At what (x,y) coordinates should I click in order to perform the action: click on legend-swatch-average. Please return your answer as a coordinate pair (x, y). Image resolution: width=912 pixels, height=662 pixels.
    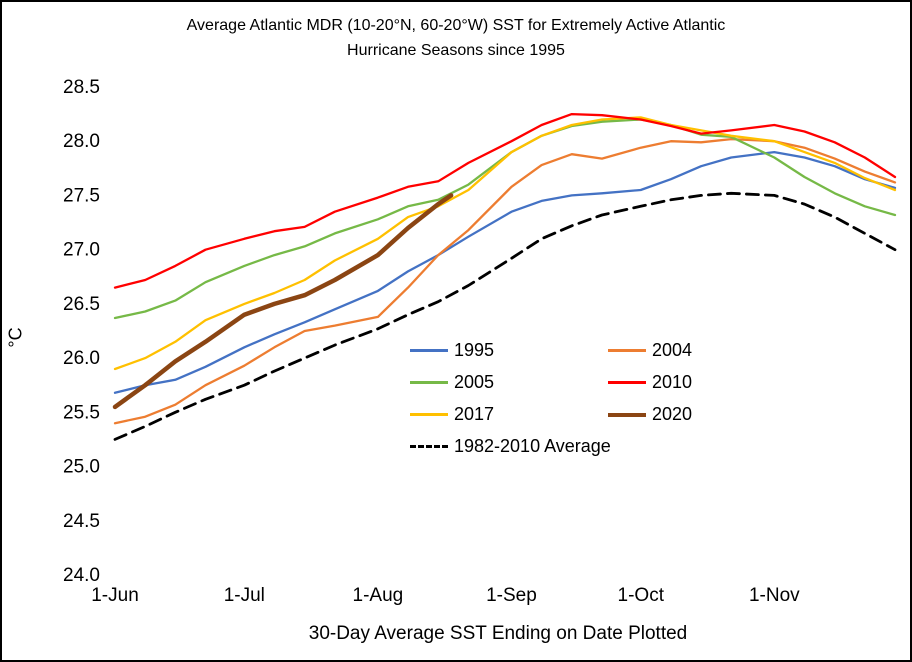
    Looking at the image, I should click on (429, 446).